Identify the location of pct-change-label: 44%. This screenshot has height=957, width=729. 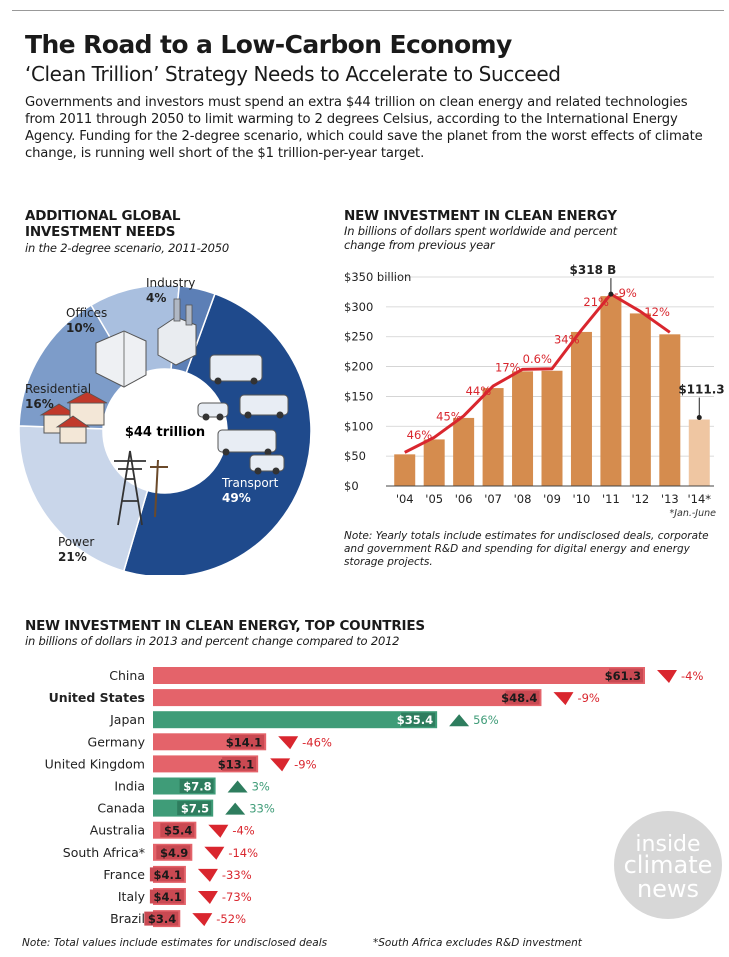
(479, 391).